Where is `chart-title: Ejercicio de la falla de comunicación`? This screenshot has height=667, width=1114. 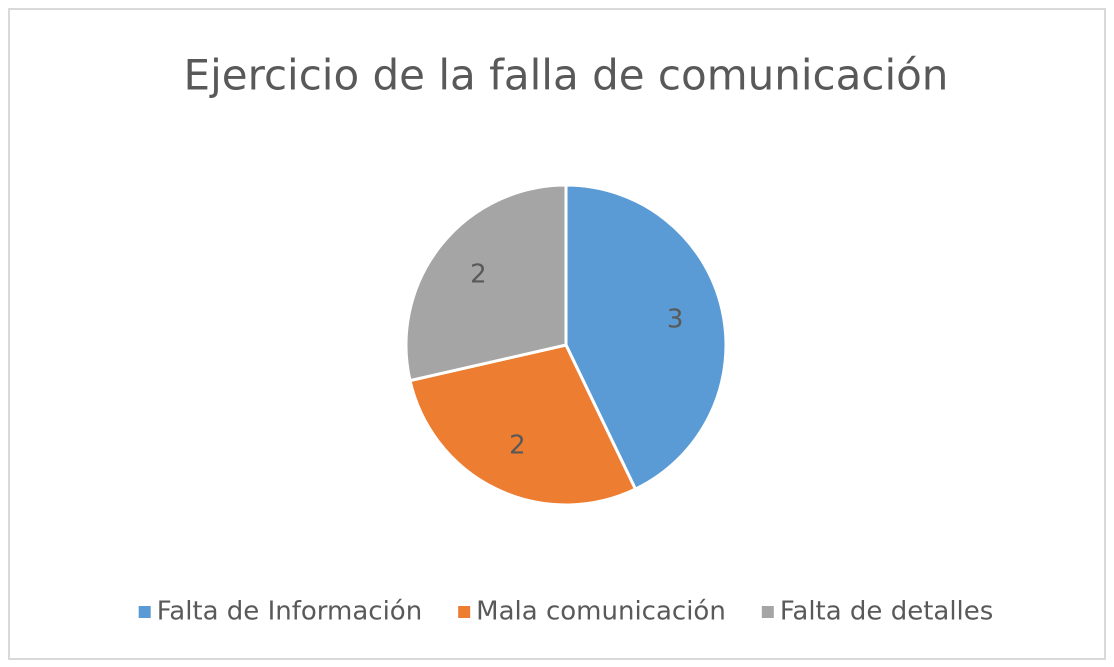
chart-title: Ejercicio de la falla de comunicación is located at coordinates (566, 75).